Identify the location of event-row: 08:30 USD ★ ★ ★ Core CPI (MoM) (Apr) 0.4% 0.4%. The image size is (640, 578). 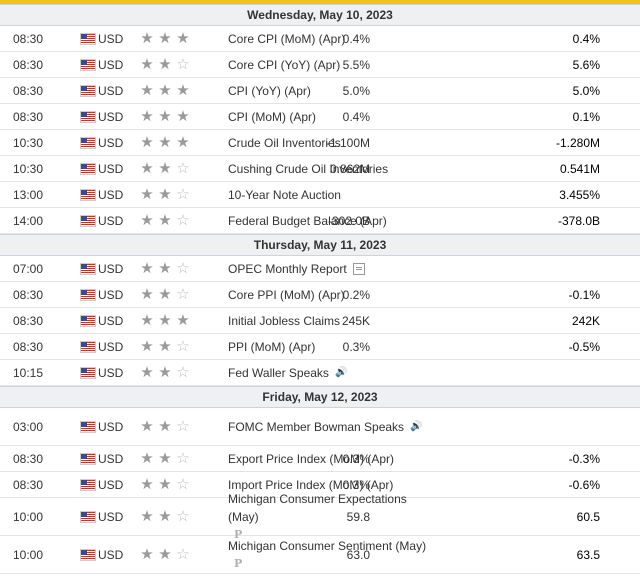
(320, 39).